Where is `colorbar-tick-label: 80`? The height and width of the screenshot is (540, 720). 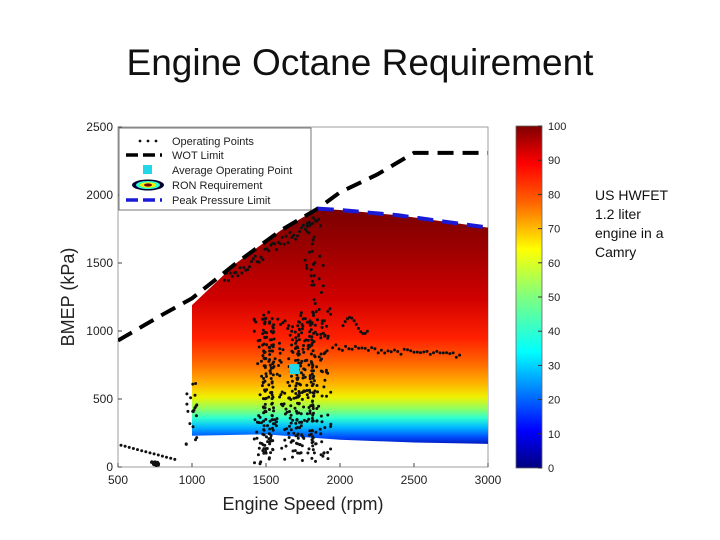
colorbar-tick-label: 80 is located at coordinates (554, 195).